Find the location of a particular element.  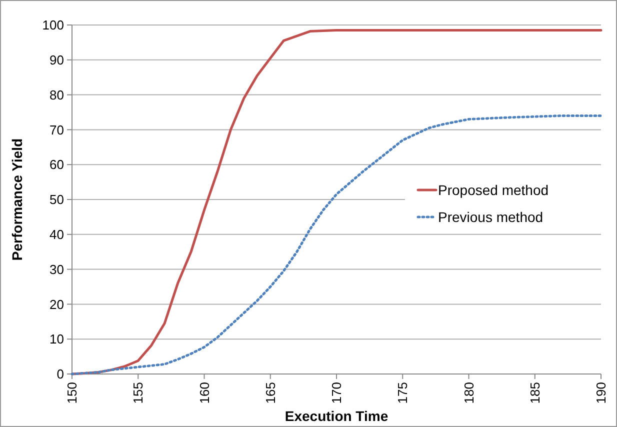

x-tick-label: 165 is located at coordinates (270, 393).